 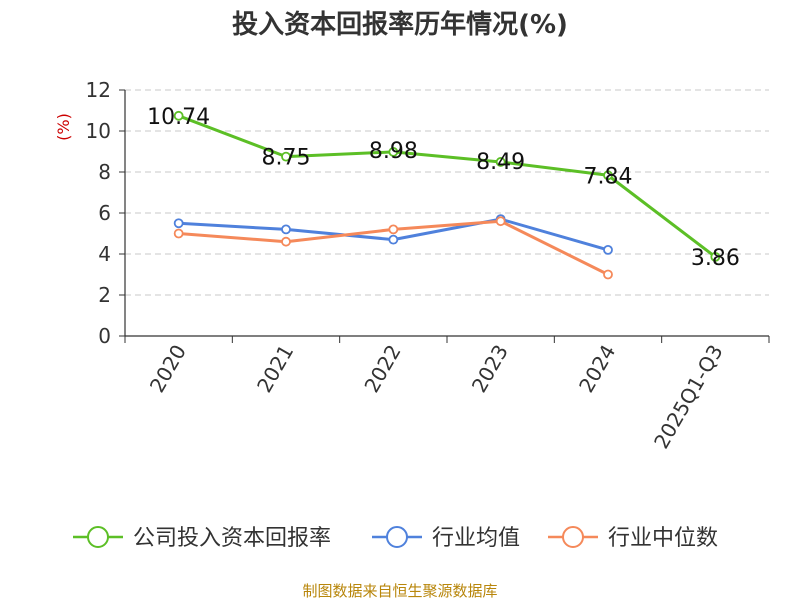 I want to click on data-label: 7.84, so click(x=608, y=176).